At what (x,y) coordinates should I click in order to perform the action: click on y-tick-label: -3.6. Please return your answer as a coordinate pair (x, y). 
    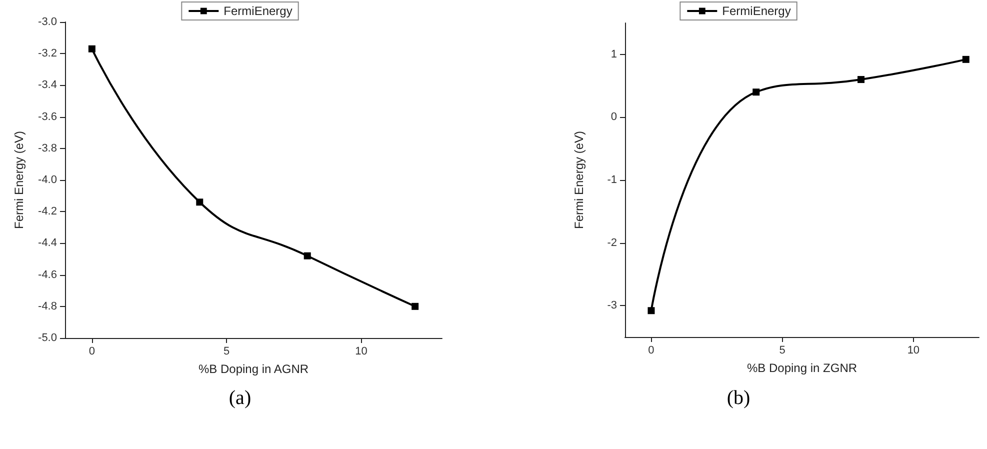
    Looking at the image, I should click on (47, 116).